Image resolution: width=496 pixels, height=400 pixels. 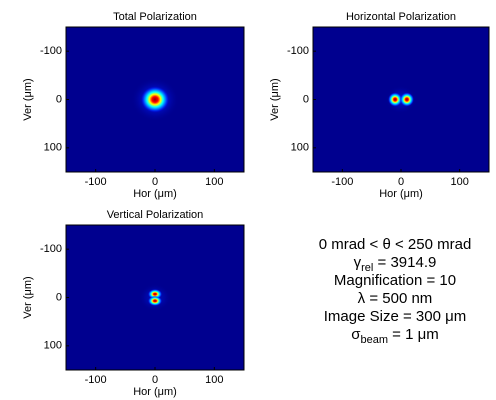 I want to click on annotation-line: Magnification = 10, so click(x=395, y=280).